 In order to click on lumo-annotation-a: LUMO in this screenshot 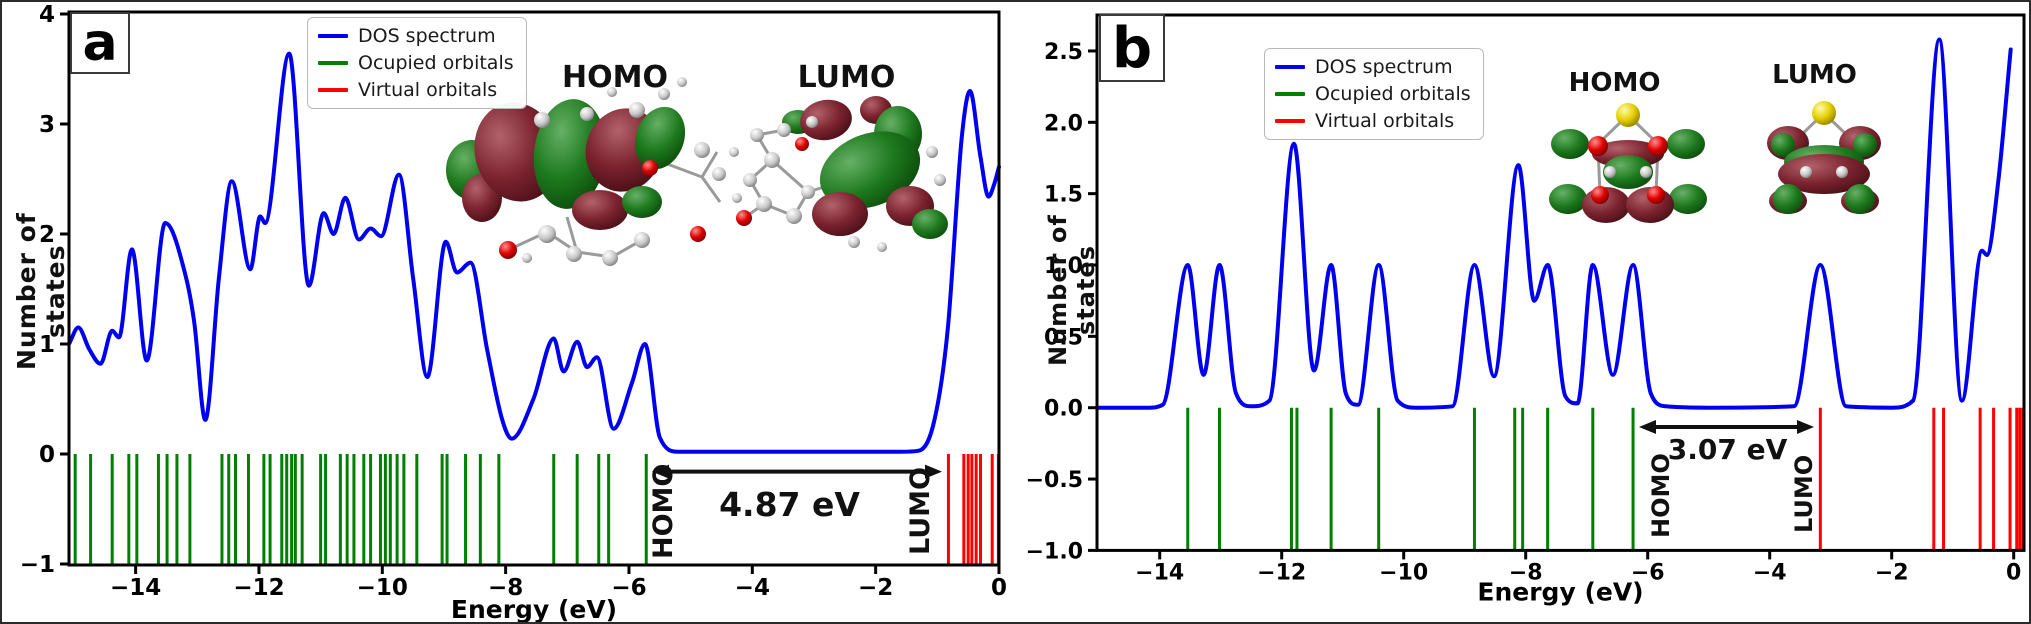, I will do `click(920, 511)`.